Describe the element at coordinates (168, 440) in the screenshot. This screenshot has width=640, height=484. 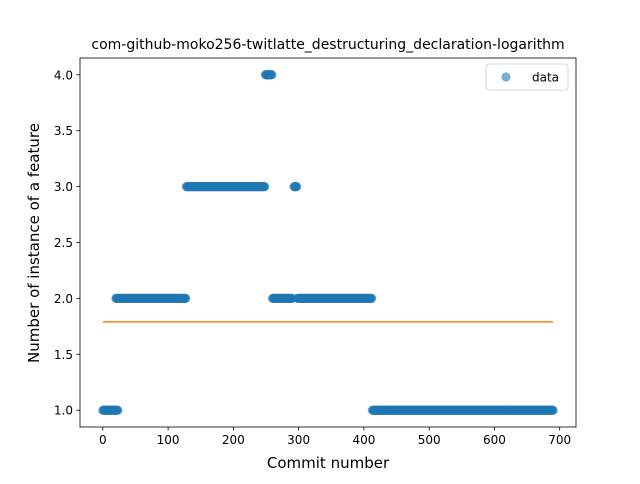
I see `x-tick-label: 100` at that location.